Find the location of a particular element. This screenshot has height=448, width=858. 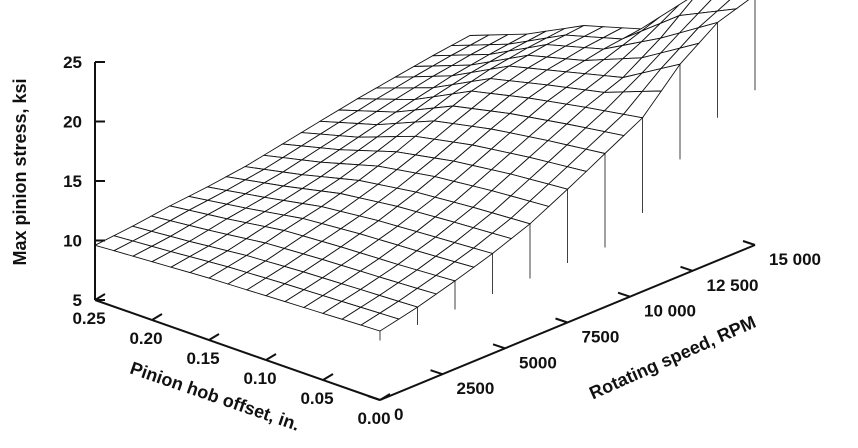

x-tick-label: 0.20 is located at coordinates (145, 338).